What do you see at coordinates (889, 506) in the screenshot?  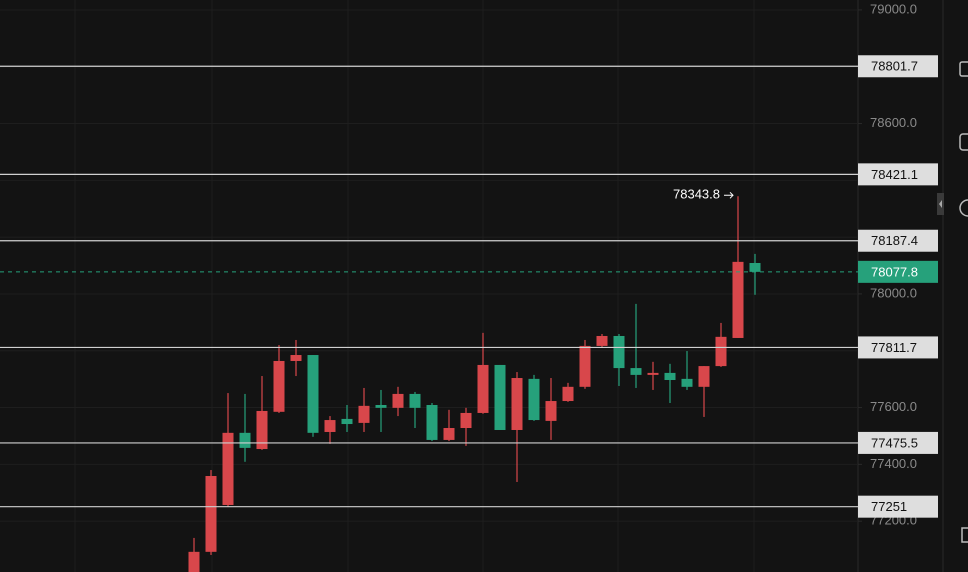 I see `price-label: 77251` at bounding box center [889, 506].